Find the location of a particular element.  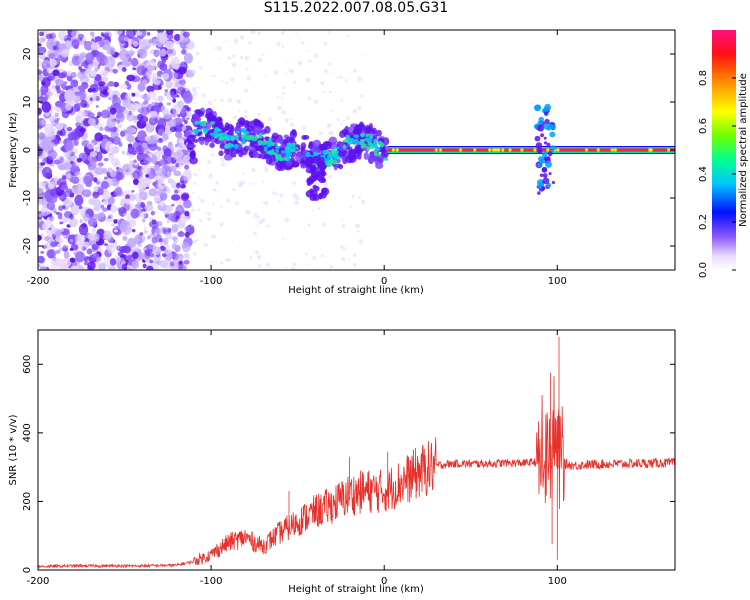

colorbar-tick-label: 0.4 is located at coordinates (703, 174).